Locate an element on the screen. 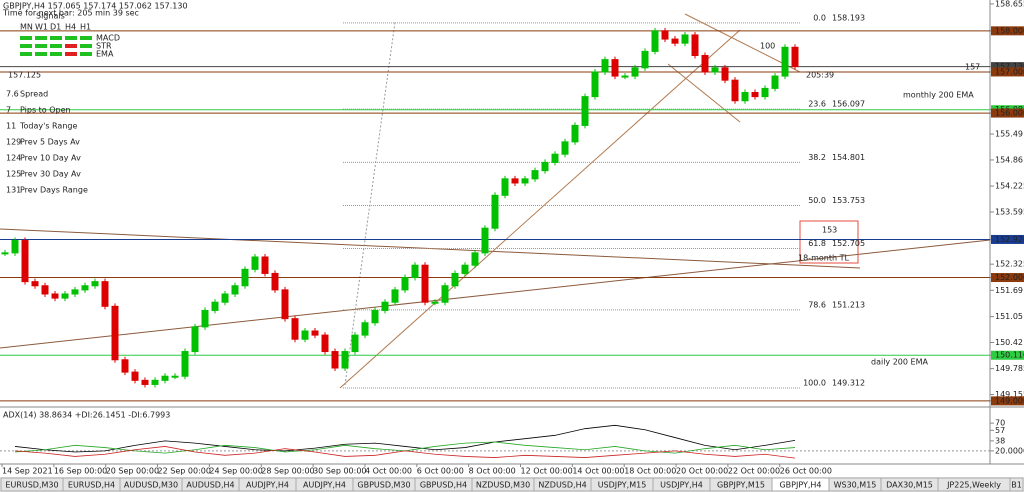  y-tick-label: 158.000 is located at coordinates (1009, 30).